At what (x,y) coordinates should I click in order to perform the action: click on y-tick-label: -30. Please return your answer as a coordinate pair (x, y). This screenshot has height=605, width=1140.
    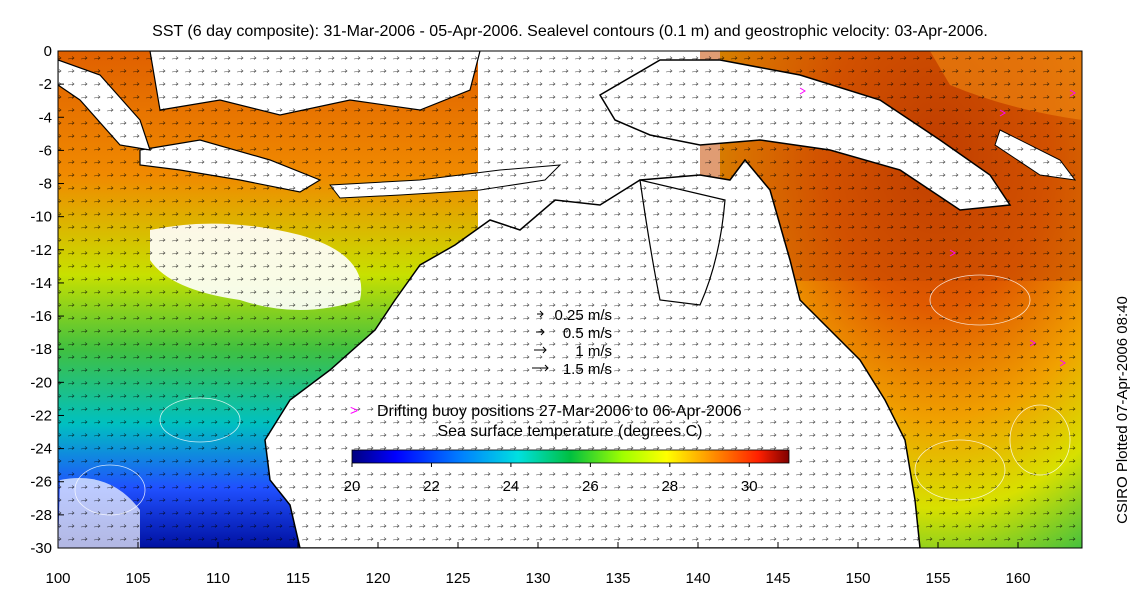
    Looking at the image, I should click on (41, 548).